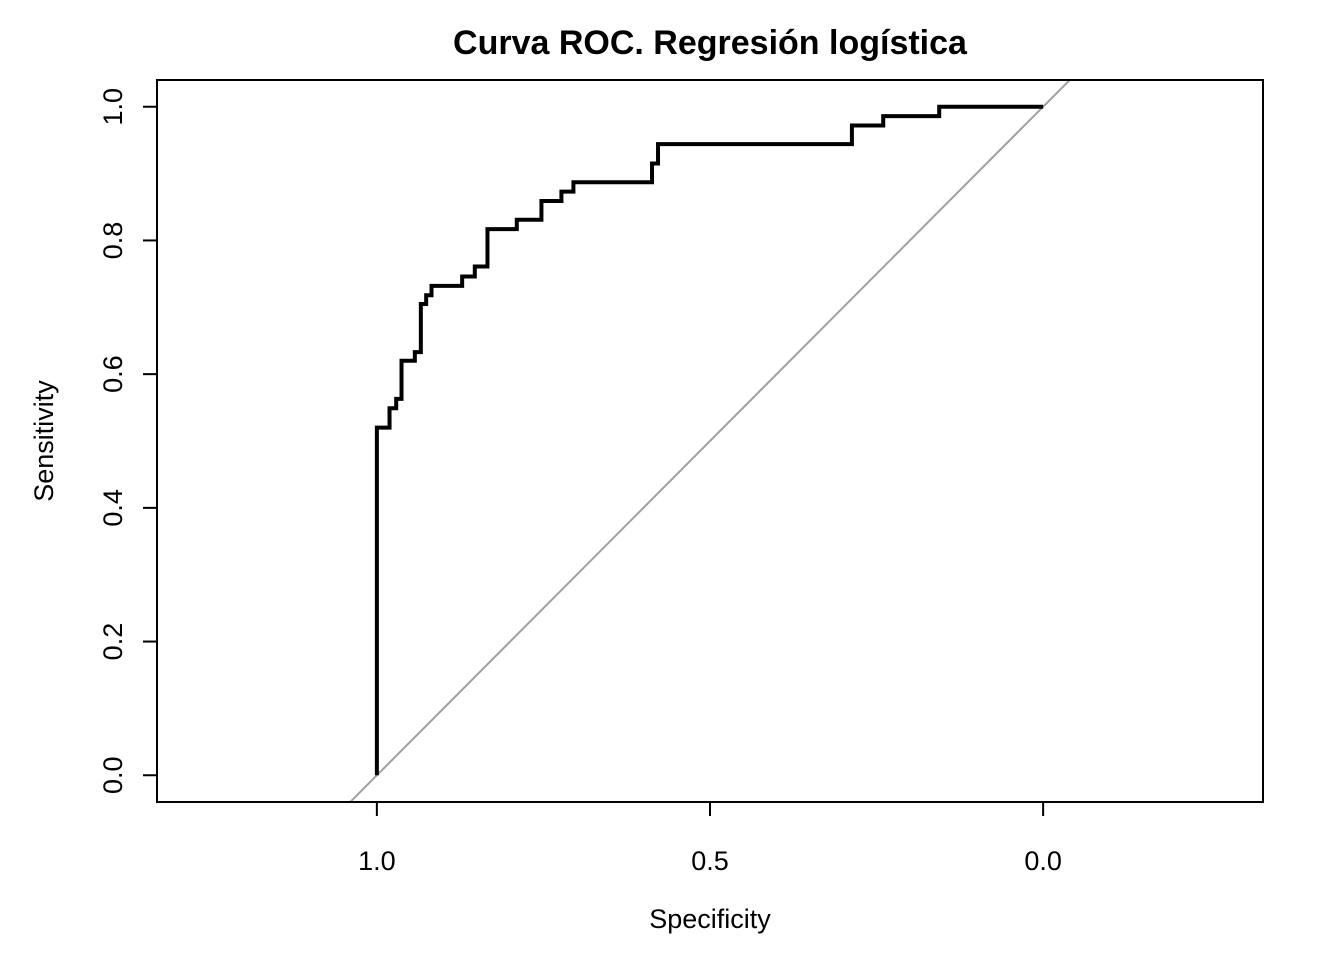 This screenshot has width=1344, height=960. Describe the element at coordinates (377, 861) in the screenshot. I see `x-tick-label: 1.0` at that location.